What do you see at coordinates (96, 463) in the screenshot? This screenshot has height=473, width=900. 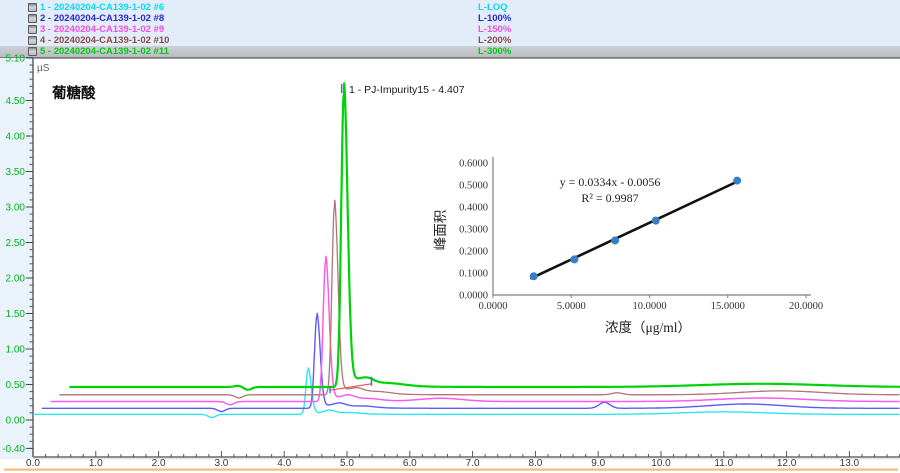 I see `x-axis-tick-label: 1.0` at bounding box center [96, 463].